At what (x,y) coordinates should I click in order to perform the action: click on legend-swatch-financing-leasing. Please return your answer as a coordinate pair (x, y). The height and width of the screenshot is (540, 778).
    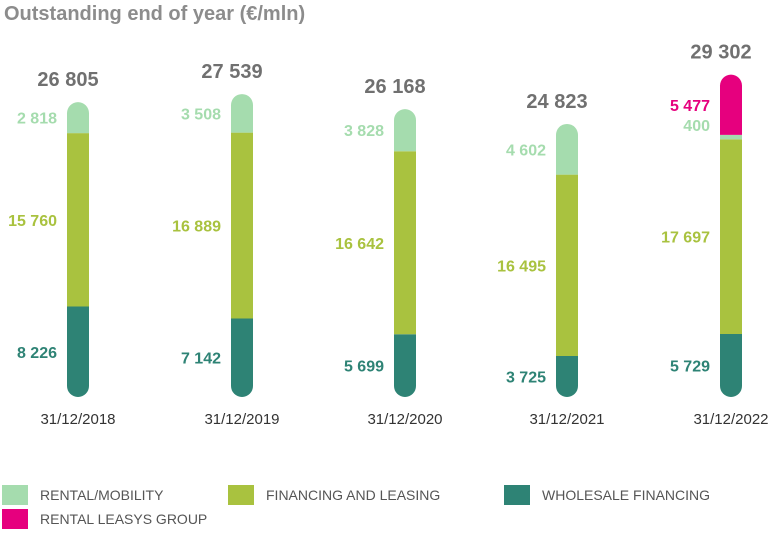
    Looking at the image, I should click on (241, 495).